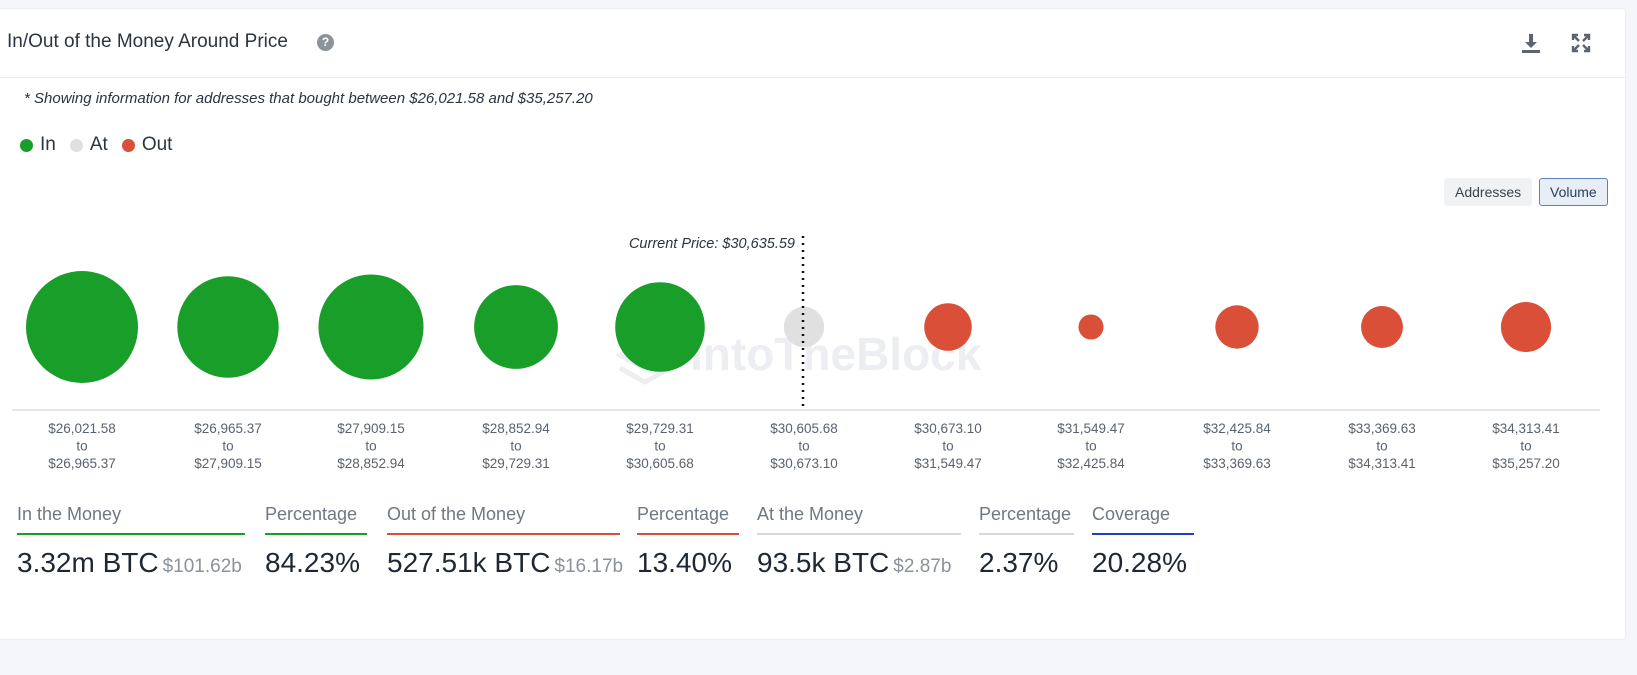 The height and width of the screenshot is (675, 1637). Describe the element at coordinates (589, 566) in the screenshot. I see `stat-value-usd: $16.17b` at that location.